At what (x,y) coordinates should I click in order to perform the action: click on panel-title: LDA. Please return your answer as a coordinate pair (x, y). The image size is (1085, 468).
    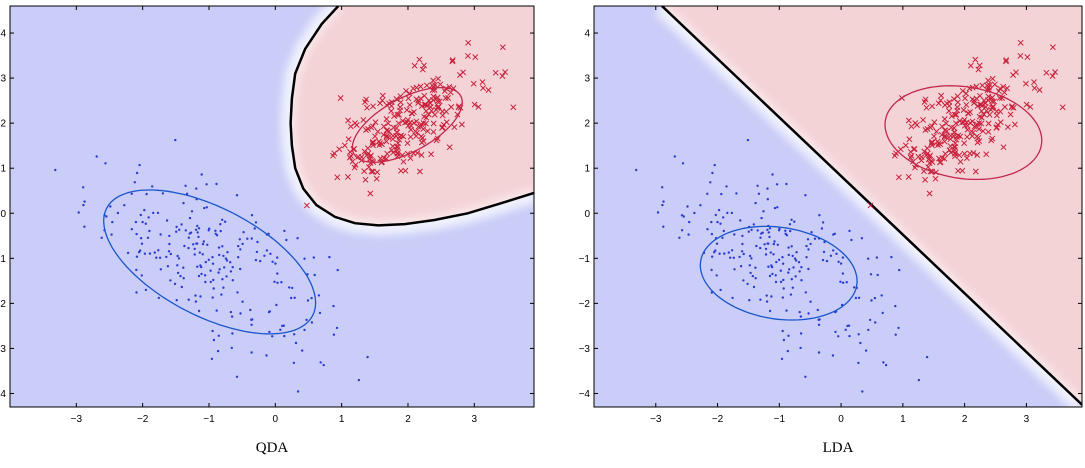
    Looking at the image, I should click on (838, 448).